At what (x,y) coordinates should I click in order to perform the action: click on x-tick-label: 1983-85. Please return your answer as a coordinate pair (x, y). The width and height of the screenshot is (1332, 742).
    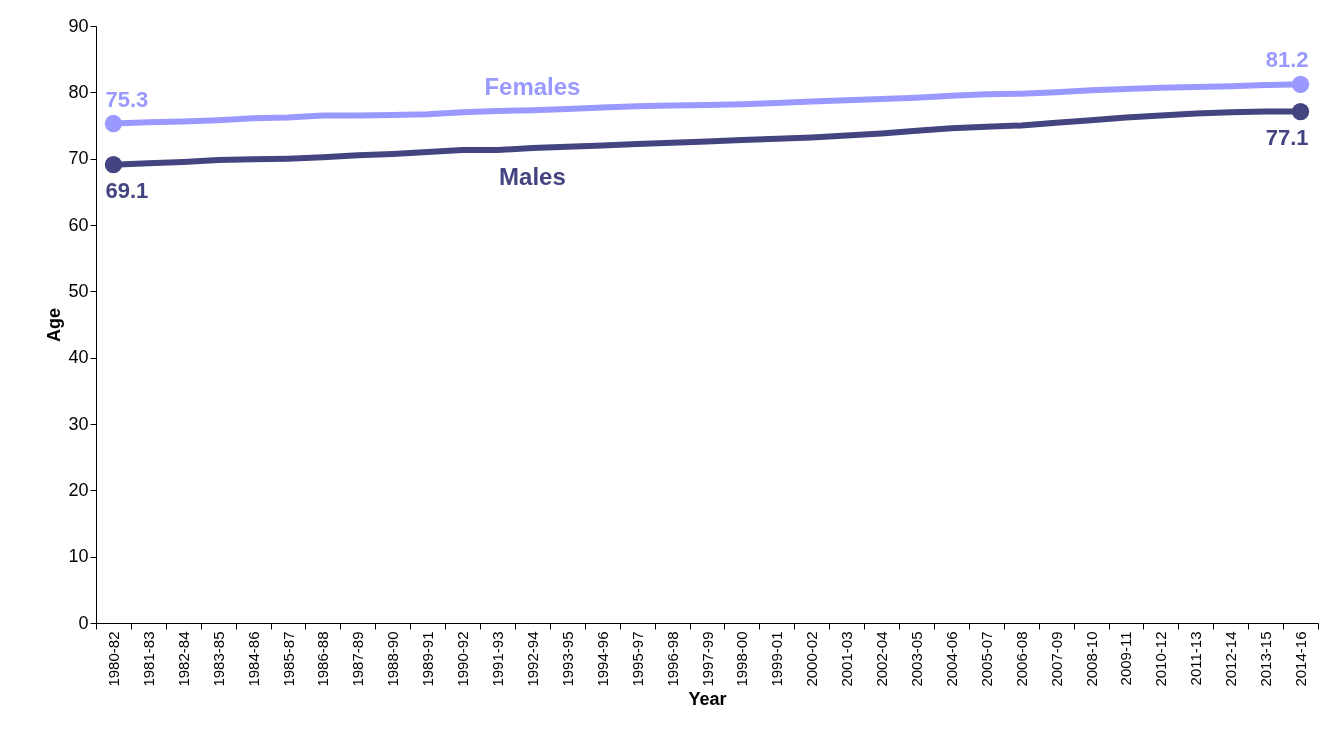
    Looking at the image, I should click on (218, 659).